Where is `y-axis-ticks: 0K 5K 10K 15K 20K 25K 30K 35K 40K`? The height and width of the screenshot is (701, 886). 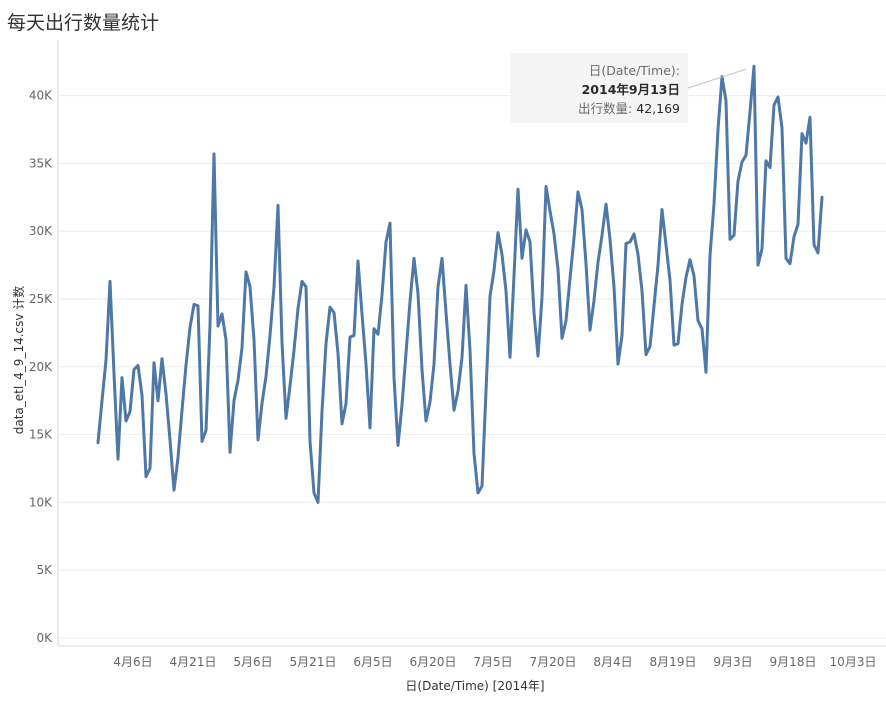 y-axis-ticks: 0K 5K 10K 15K 20K 25K 30K 35K 40K is located at coordinates (41, 367).